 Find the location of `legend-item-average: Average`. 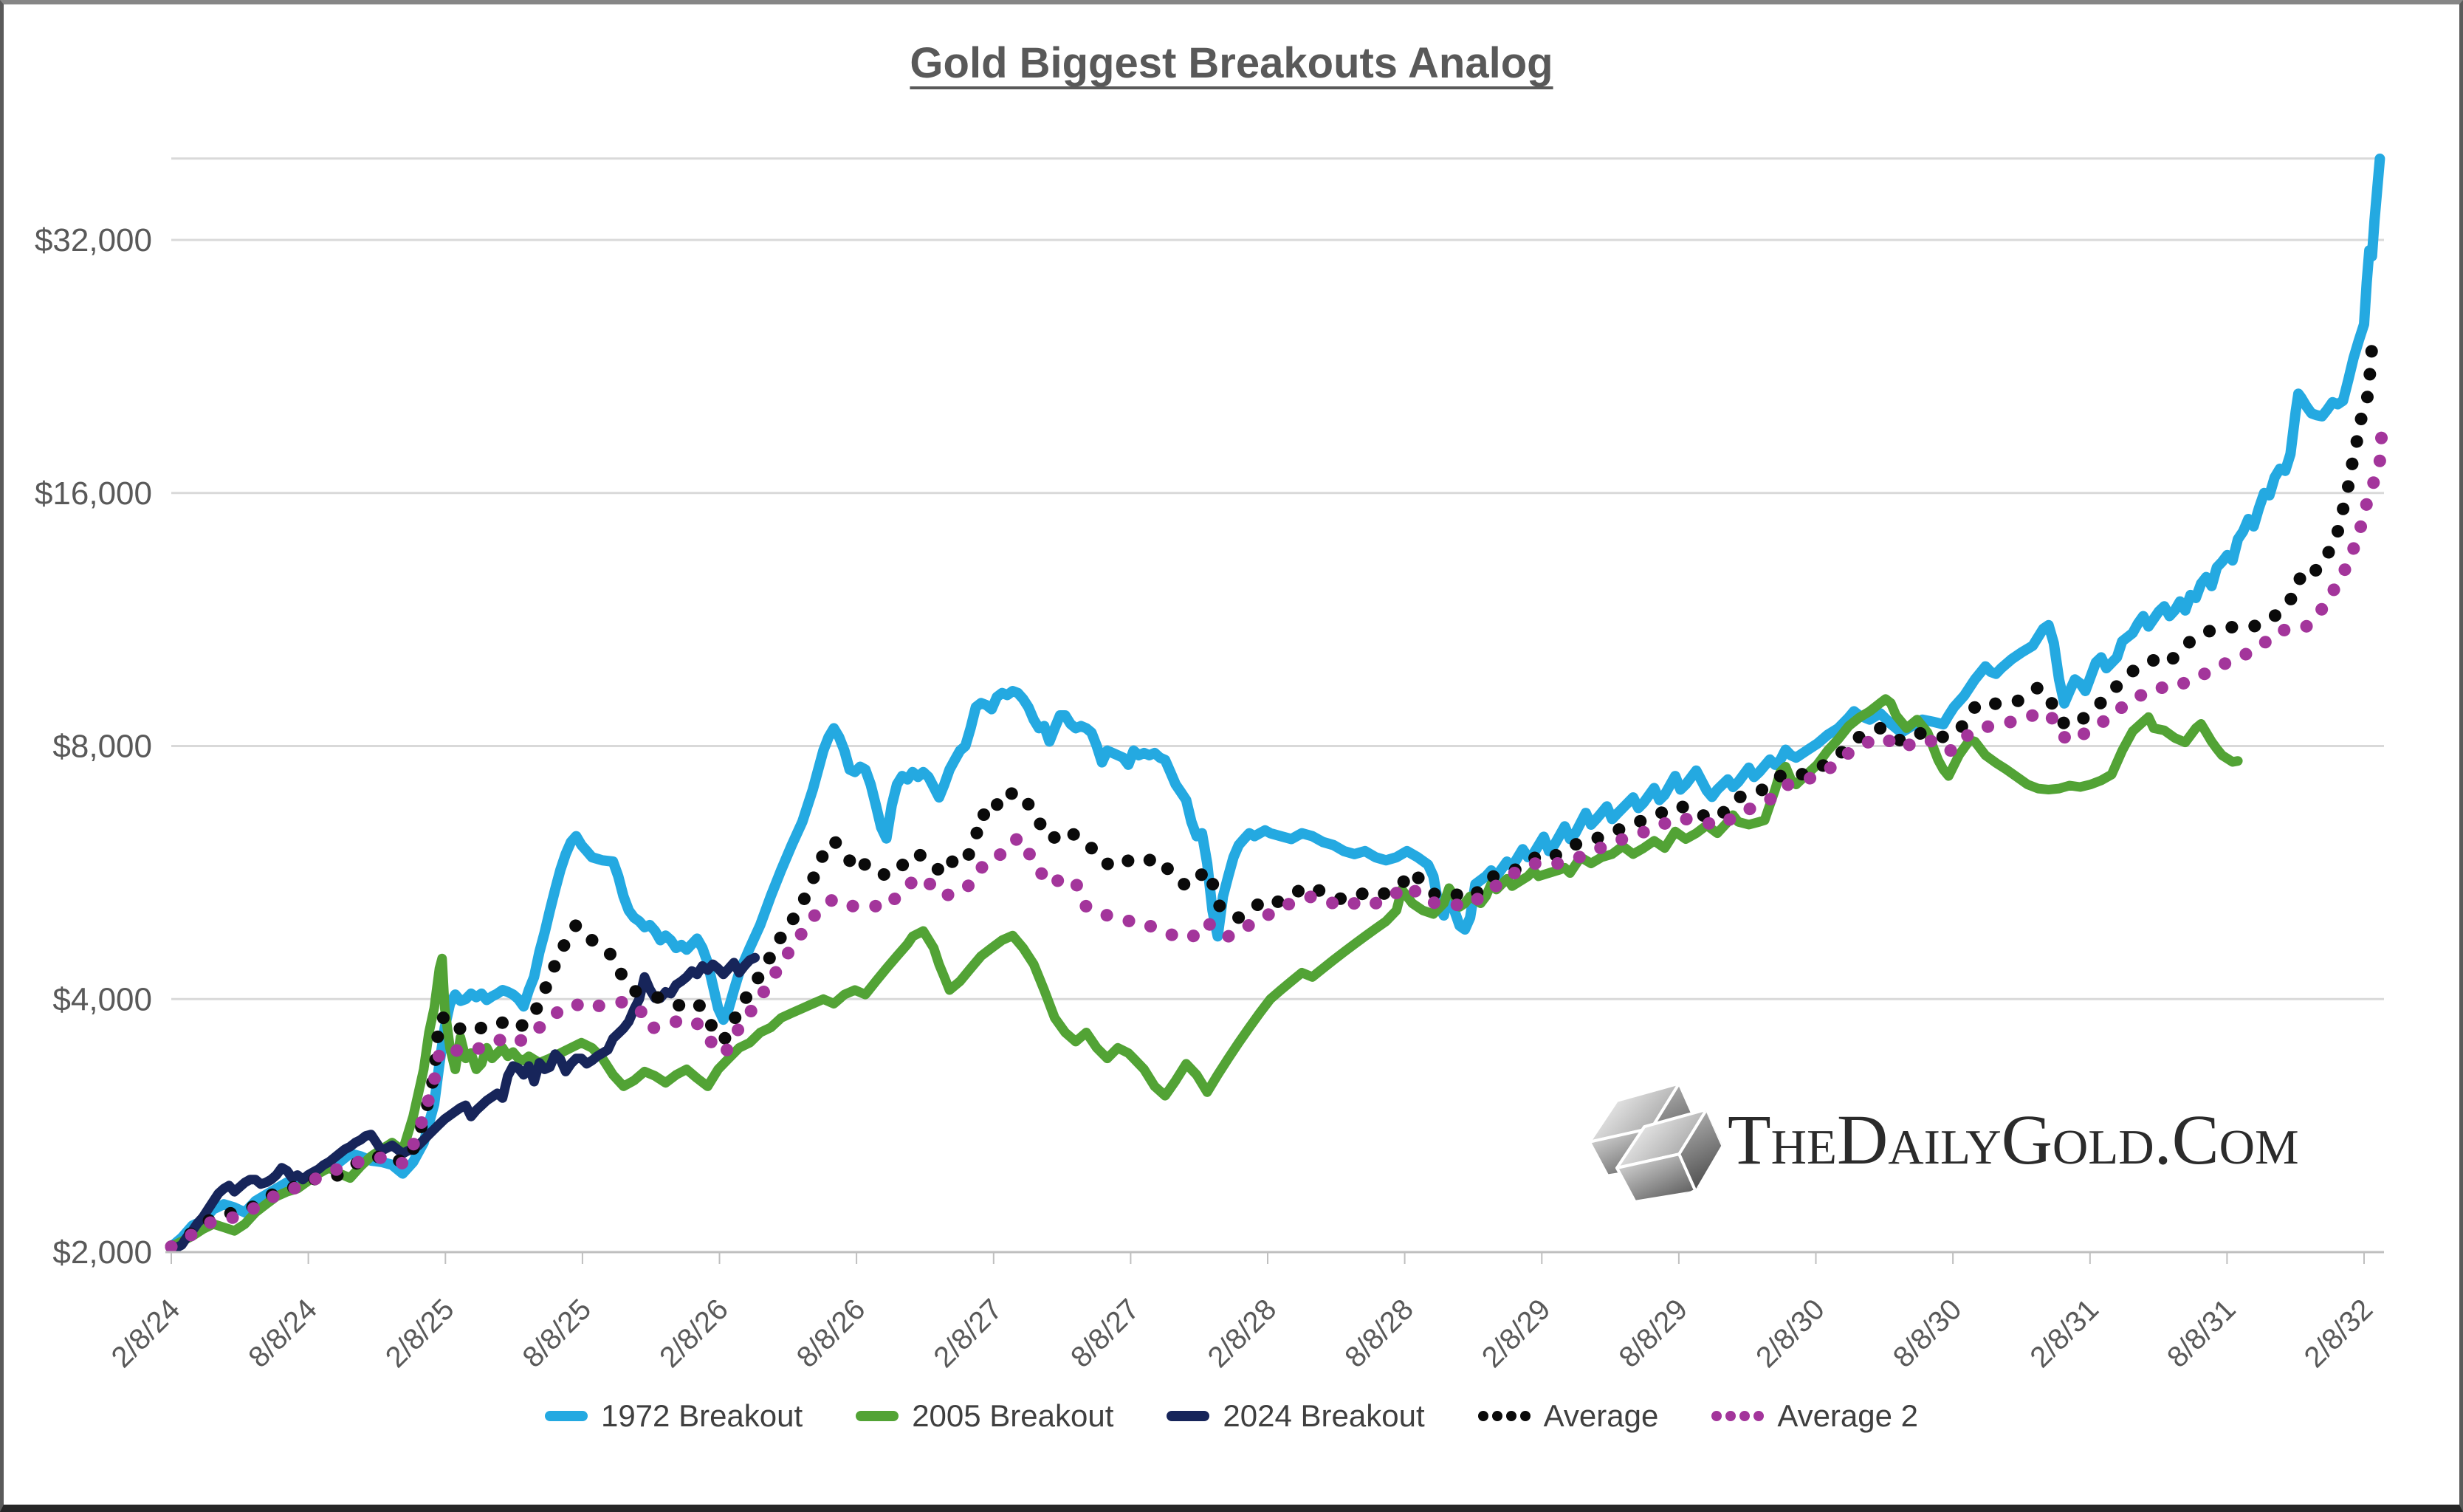

legend-item-average: Average is located at coordinates (1568, 1416).